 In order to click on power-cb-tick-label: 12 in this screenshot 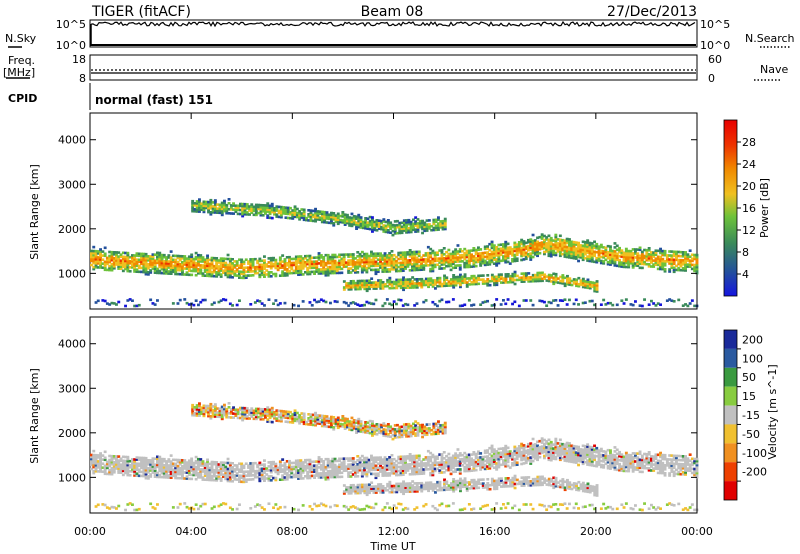, I will do `click(749, 230)`.